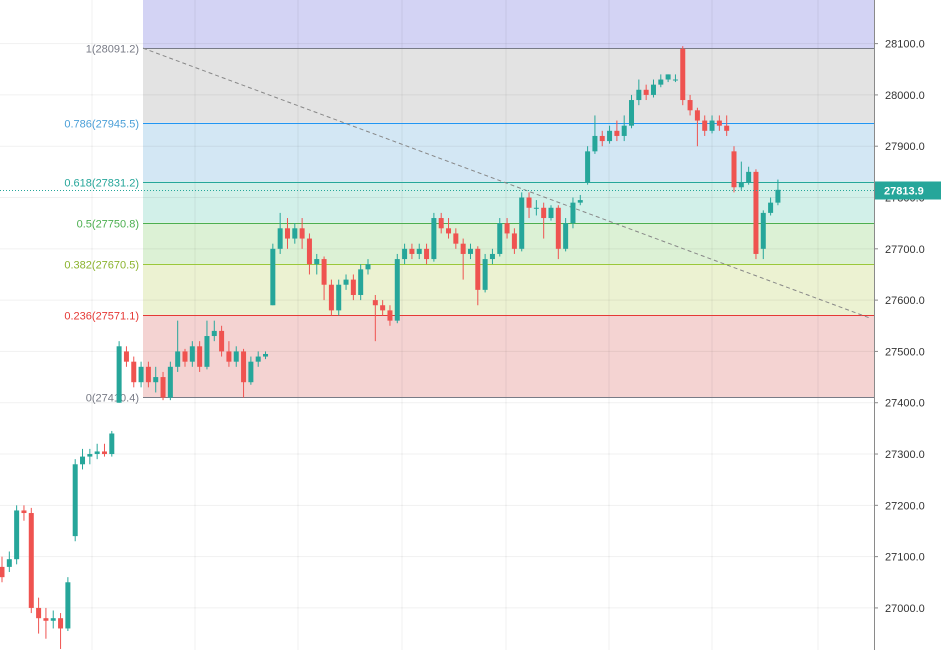 The image size is (947, 650). Describe the element at coordinates (905, 250) in the screenshot. I see `axis-tick-label: 27700.0` at that location.